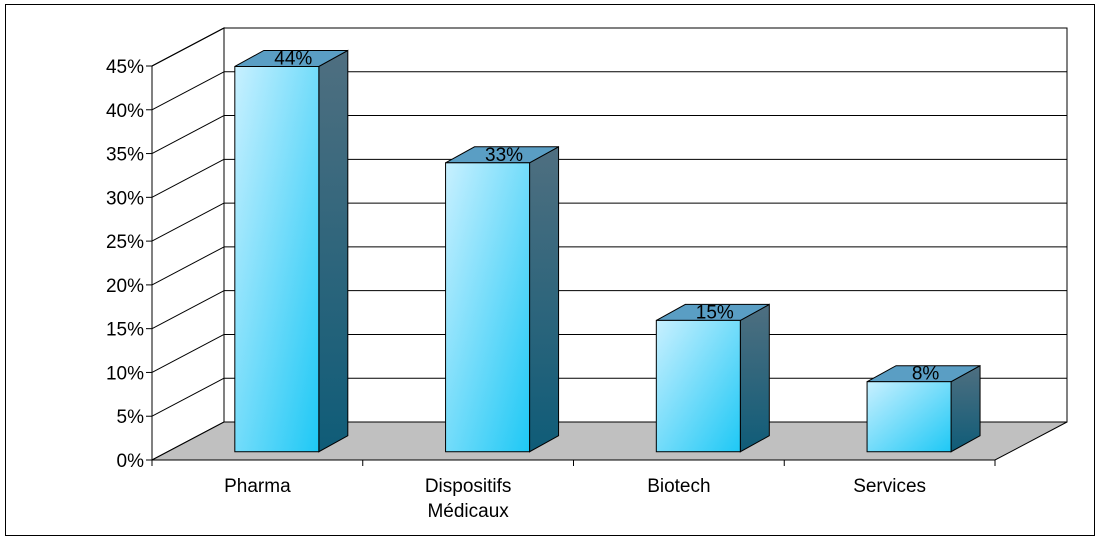 Image resolution: width=1102 pixels, height=540 pixels. I want to click on y-tick-label: 35%, so click(125, 155).